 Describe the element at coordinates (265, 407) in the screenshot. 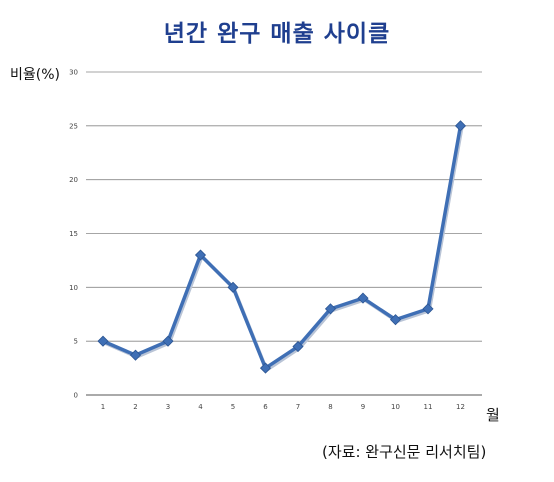

I see `x-tick-label: 6` at that location.